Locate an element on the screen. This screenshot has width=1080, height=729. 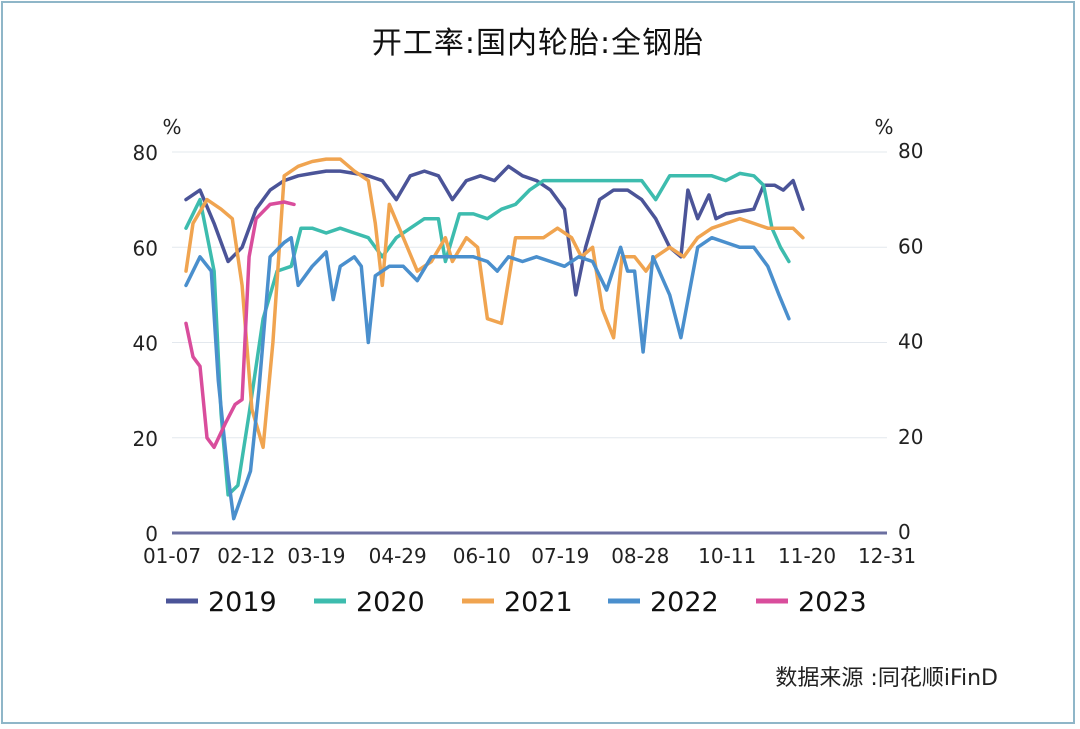
x-tick-label: 04-29 is located at coordinates (398, 556).